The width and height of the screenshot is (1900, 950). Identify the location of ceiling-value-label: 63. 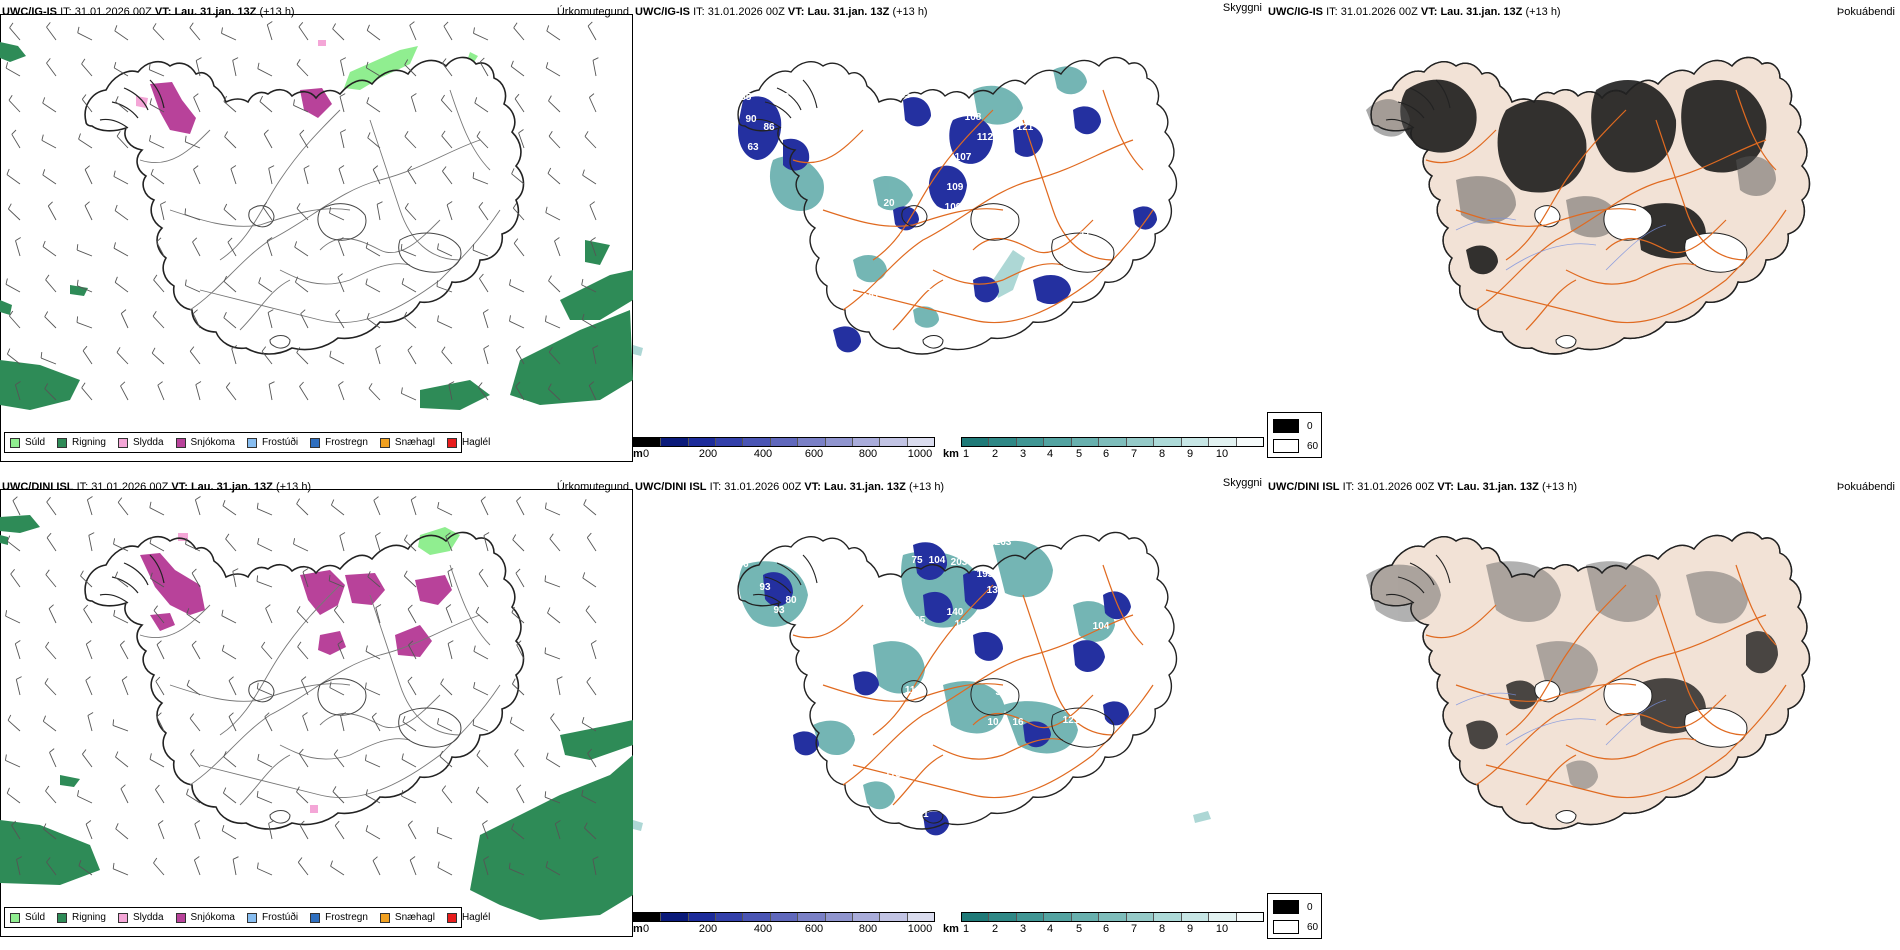
(753, 147).